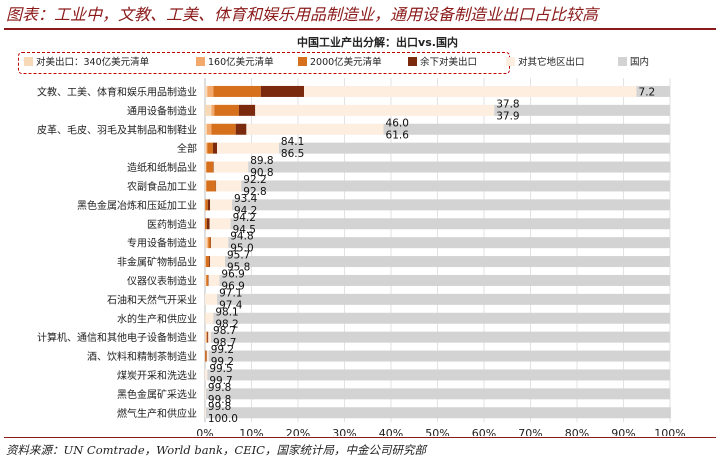 Image resolution: width=720 pixels, height=464 pixels. I want to click on chart-title: 中国工业产出分解：出口vs.国内, so click(377, 42).